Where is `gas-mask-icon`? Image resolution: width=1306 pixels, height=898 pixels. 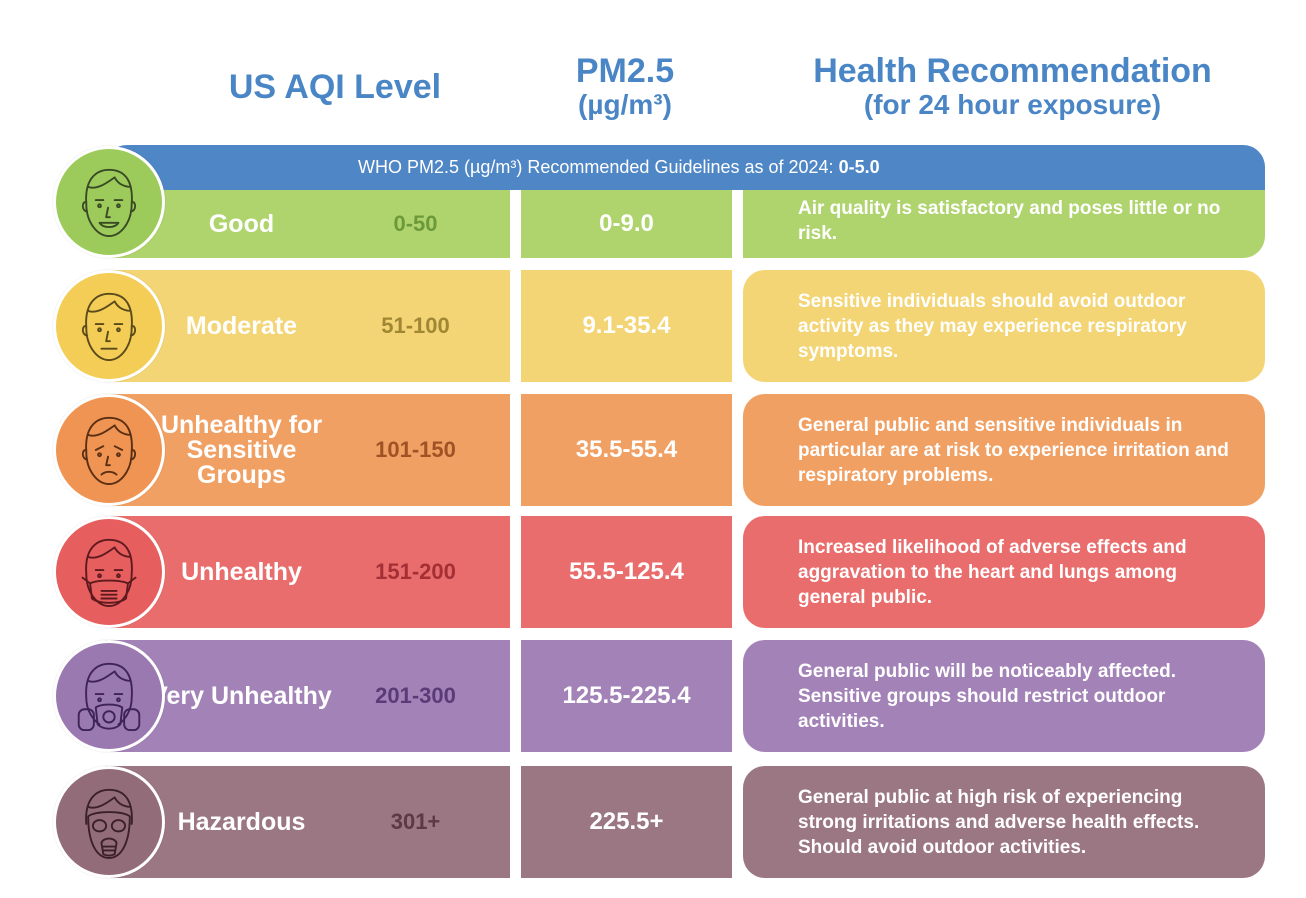 gas-mask-icon is located at coordinates (109, 696).